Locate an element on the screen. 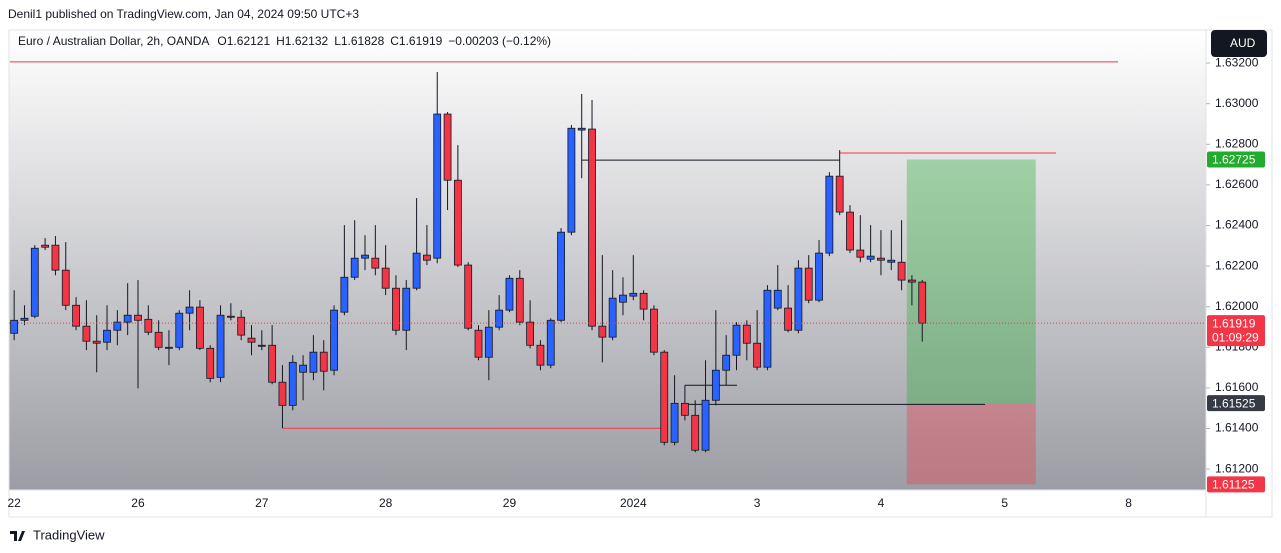 This screenshot has height=553, width=1281. x-tick-label: 29 is located at coordinates (510, 503).